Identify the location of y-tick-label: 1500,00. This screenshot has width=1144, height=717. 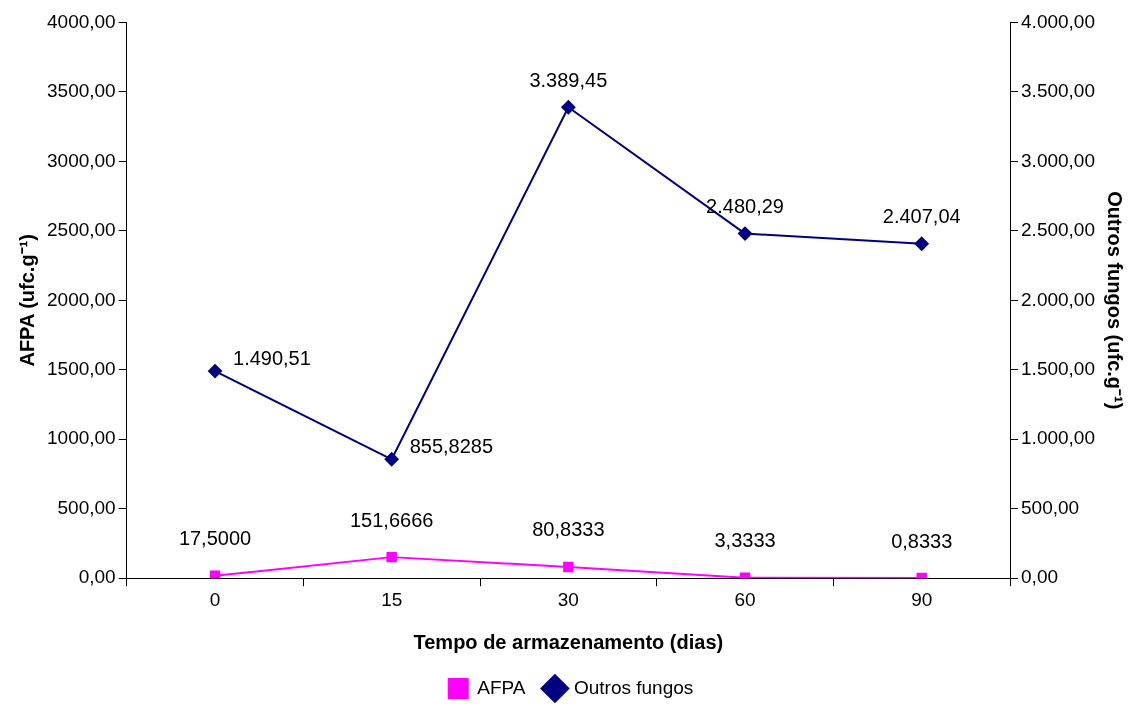
(81, 369).